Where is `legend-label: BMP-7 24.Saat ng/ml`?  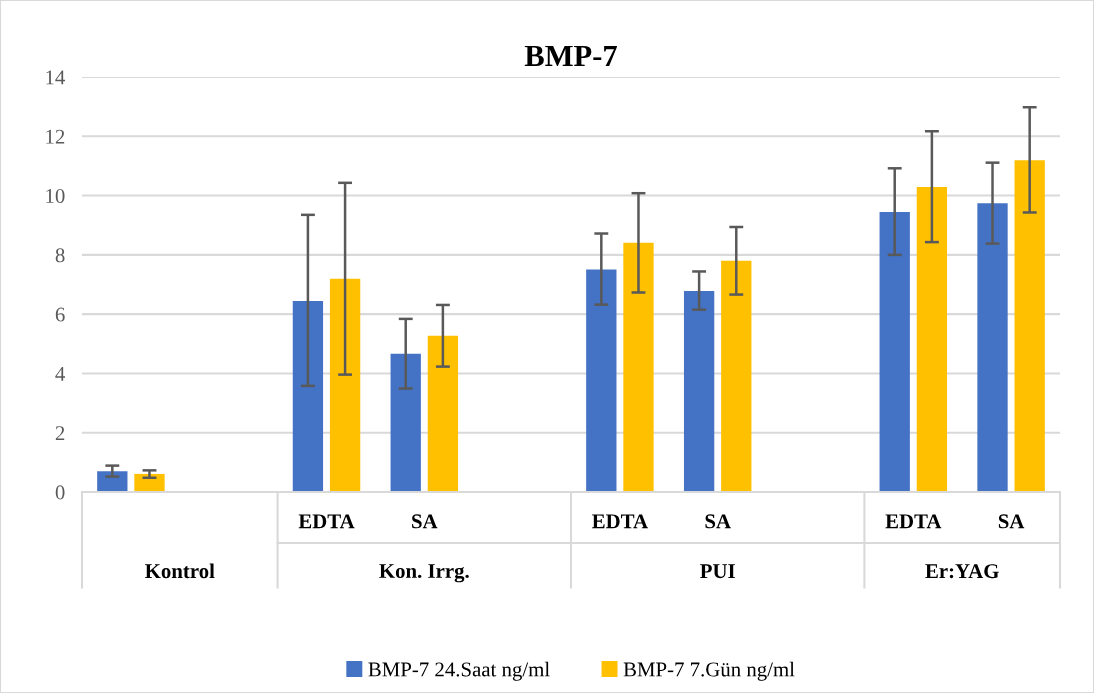
legend-label: BMP-7 24.Saat ng/ml is located at coordinates (459, 671).